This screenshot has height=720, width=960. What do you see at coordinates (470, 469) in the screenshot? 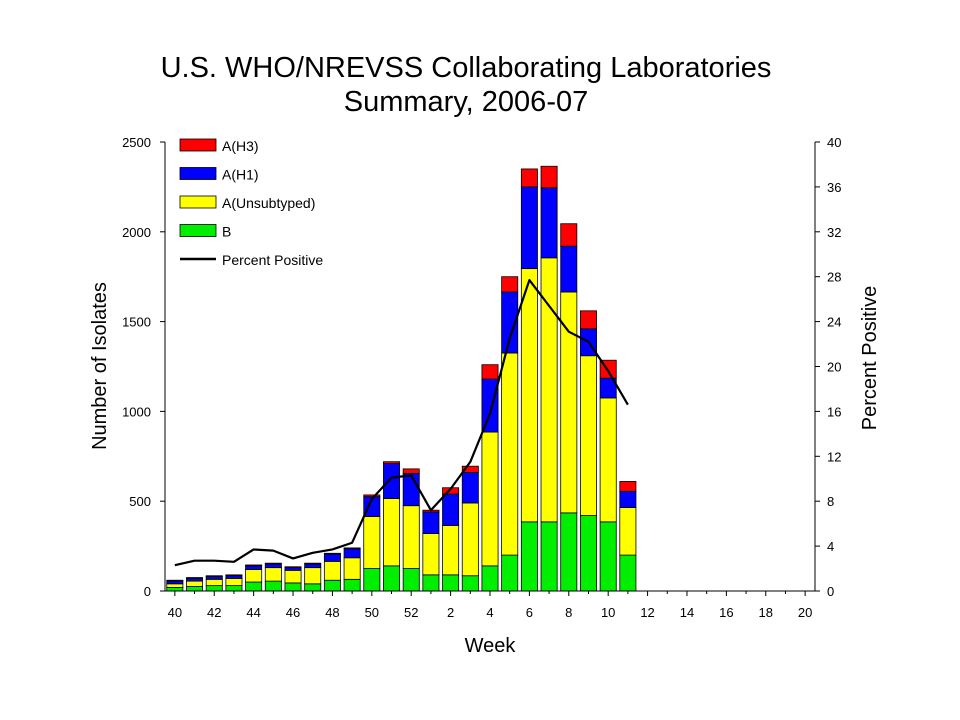
I see `bar-a-h3--week-3` at bounding box center [470, 469].